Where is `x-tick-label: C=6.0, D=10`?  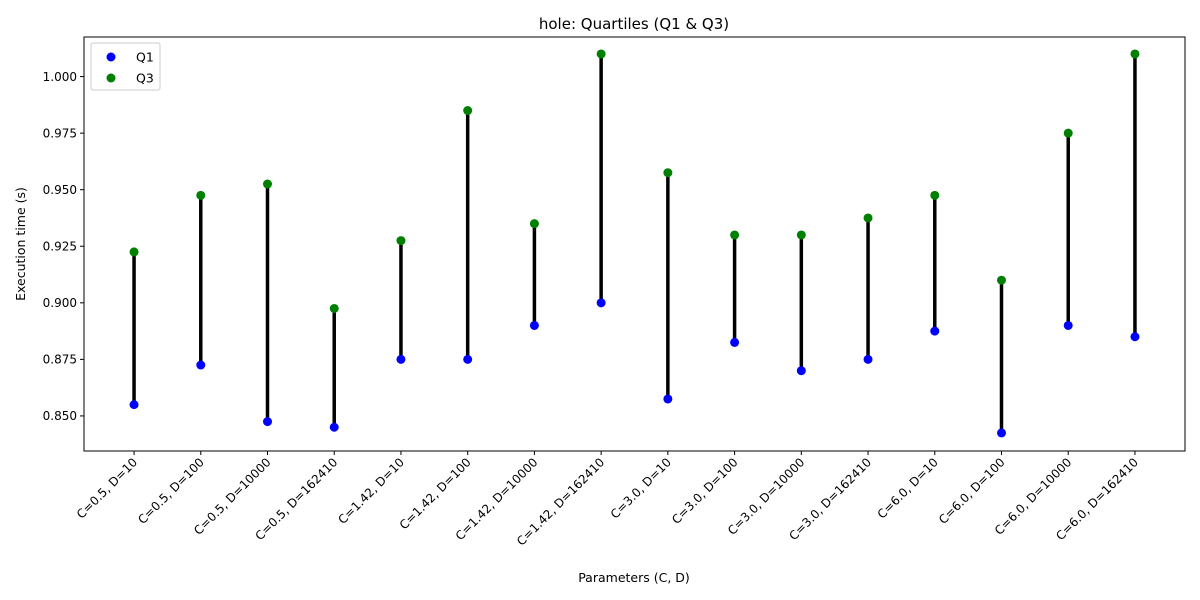 x-tick-label: C=6.0, D=10 is located at coordinates (908, 488).